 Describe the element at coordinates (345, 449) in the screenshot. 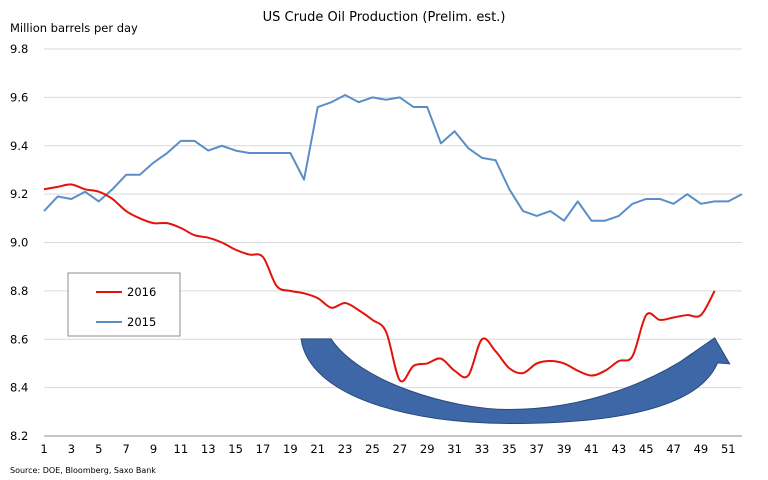

I see `x-tick-label: 23` at that location.